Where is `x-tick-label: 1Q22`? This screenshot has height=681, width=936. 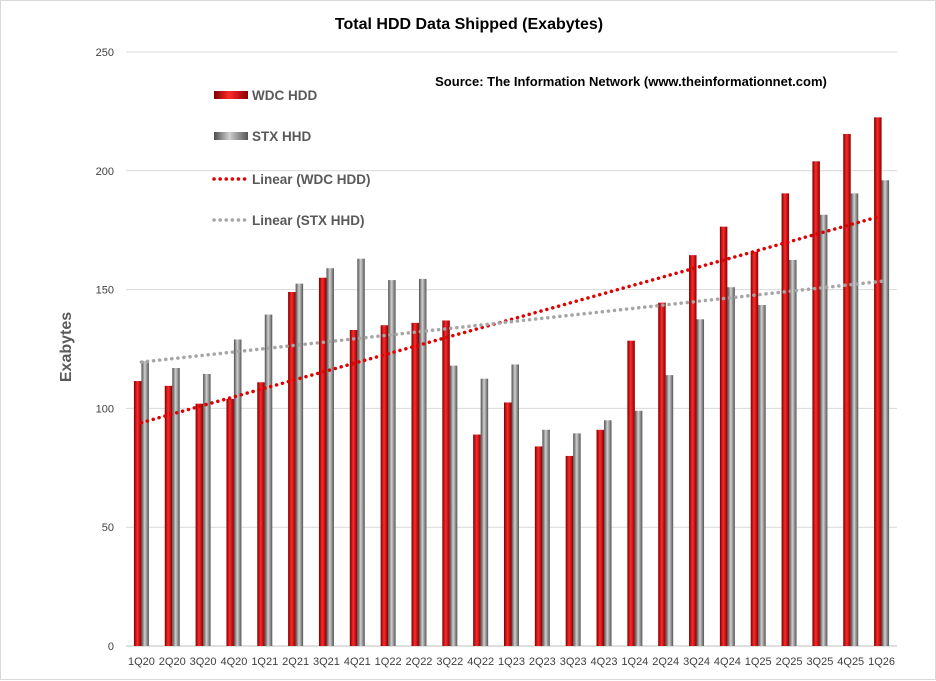
x-tick-label: 1Q22 is located at coordinates (388, 662).